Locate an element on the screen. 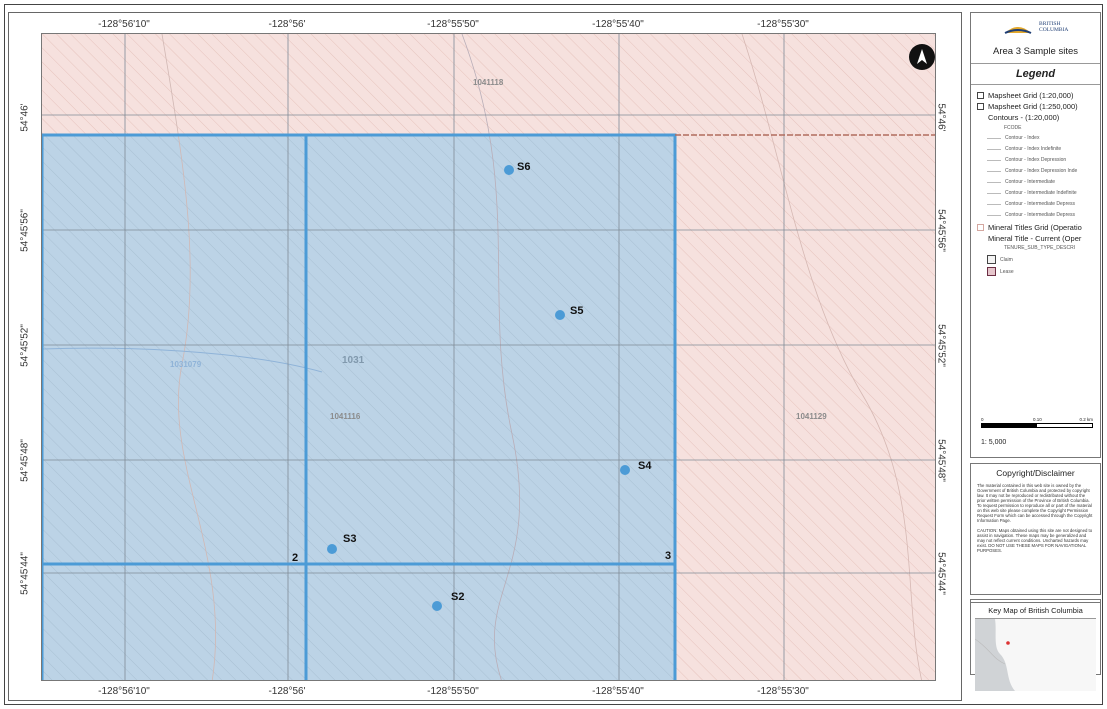 Image resolution: width=1107 pixels, height=709 pixels. legend-contour-3: Contour - Index Depression is located at coordinates (1035, 160).